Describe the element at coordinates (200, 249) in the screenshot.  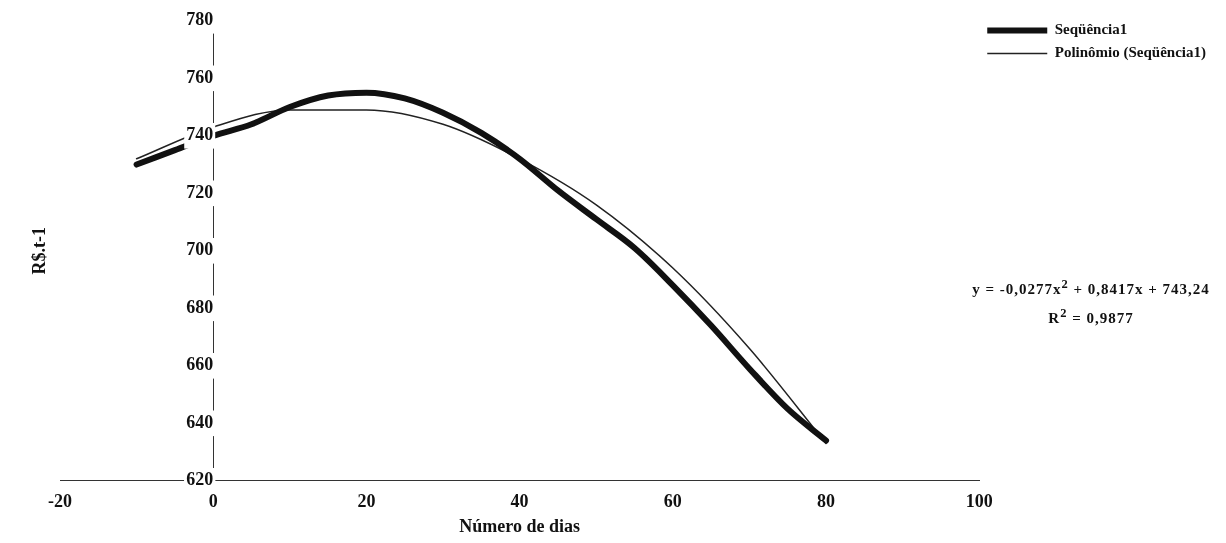
I see `y-tick-label: 700` at that location.